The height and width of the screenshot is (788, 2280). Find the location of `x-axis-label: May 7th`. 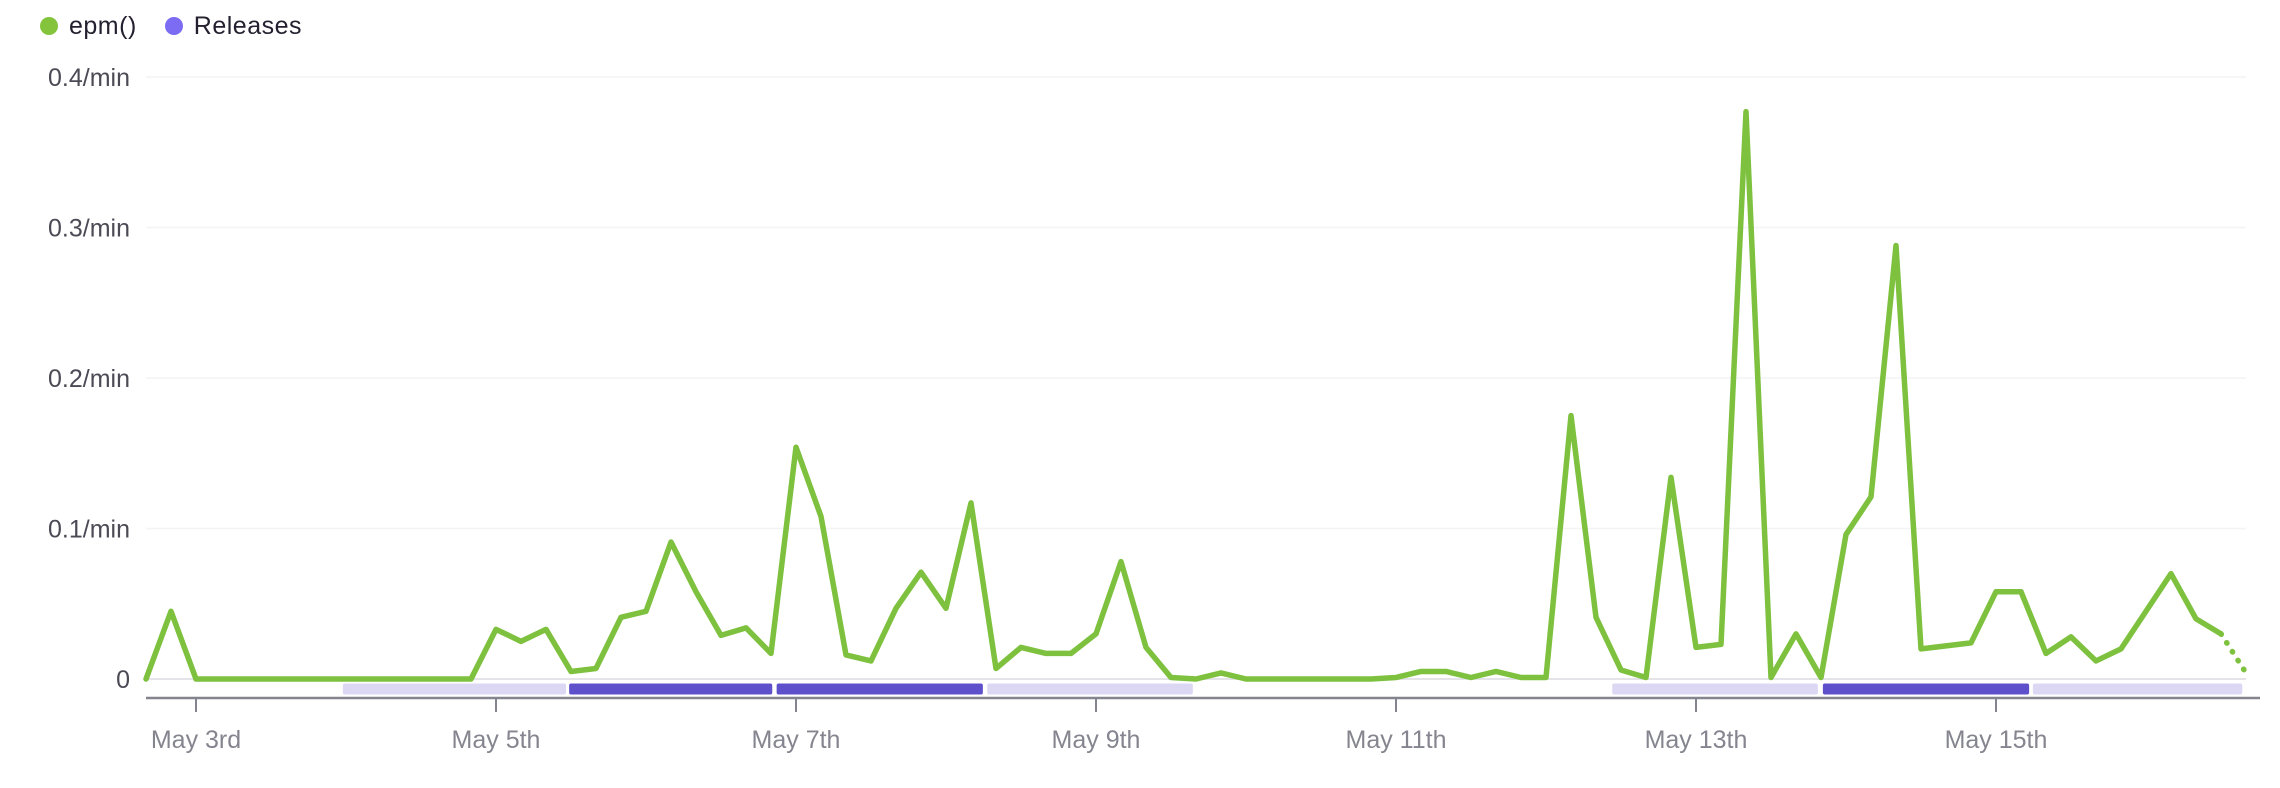

x-axis-label: May 7th is located at coordinates (796, 740).